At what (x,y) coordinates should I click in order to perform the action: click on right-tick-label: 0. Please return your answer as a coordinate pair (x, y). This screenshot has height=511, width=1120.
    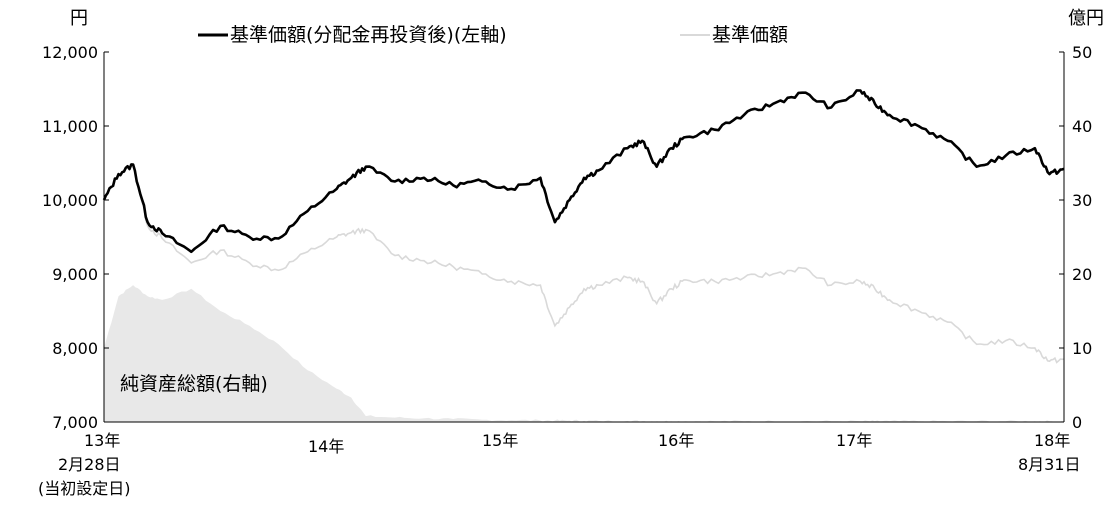
    Looking at the image, I should click on (1077, 422).